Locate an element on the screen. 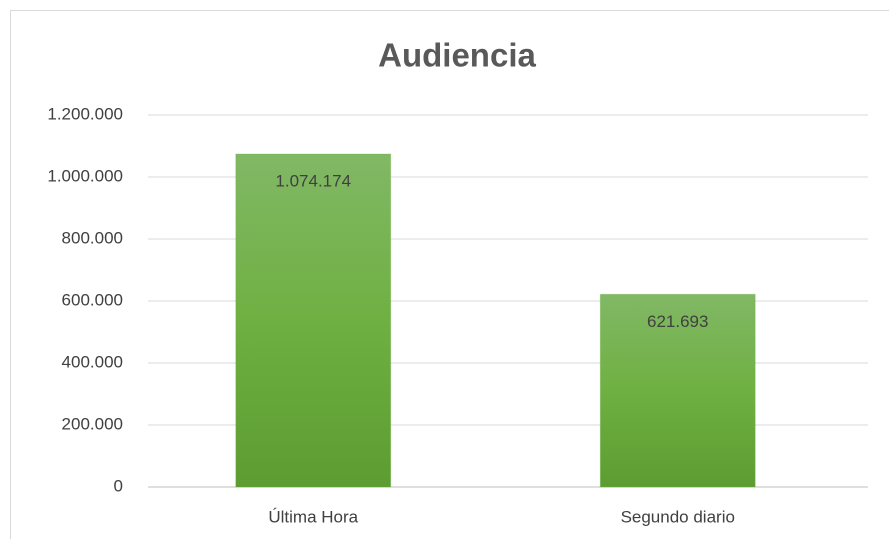  chart-title: Audiencia is located at coordinates (457, 55).